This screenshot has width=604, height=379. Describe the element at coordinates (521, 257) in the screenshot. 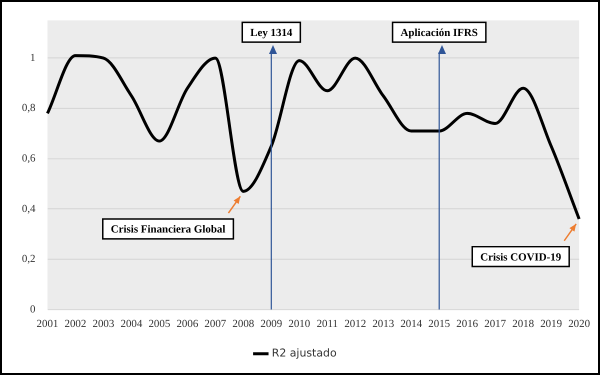

I see `annotation: Crisis COVID-19` at that location.